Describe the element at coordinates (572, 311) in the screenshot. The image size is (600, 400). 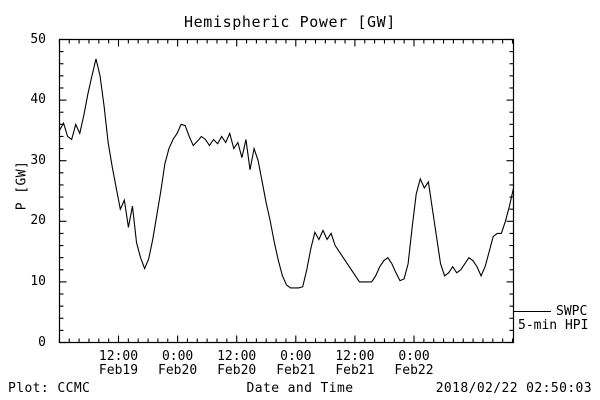
I see `legend-entry-label: SWPC` at that location.